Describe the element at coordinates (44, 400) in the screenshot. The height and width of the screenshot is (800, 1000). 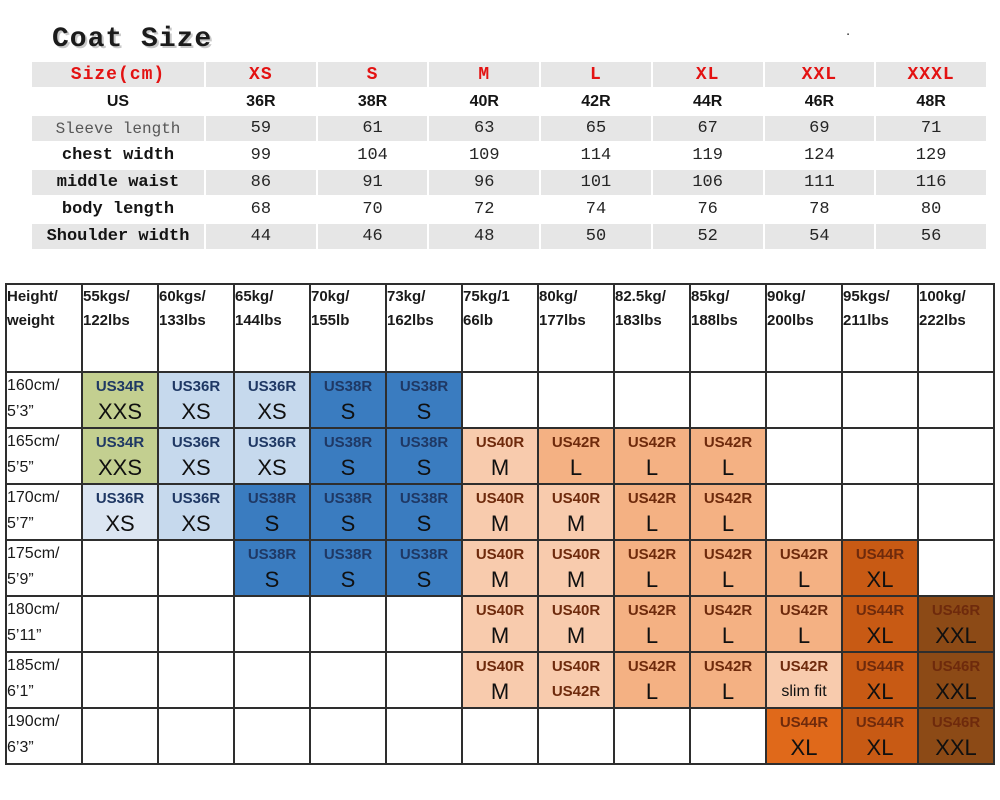
I see `height-label: 160cm/5’3”` at that location.